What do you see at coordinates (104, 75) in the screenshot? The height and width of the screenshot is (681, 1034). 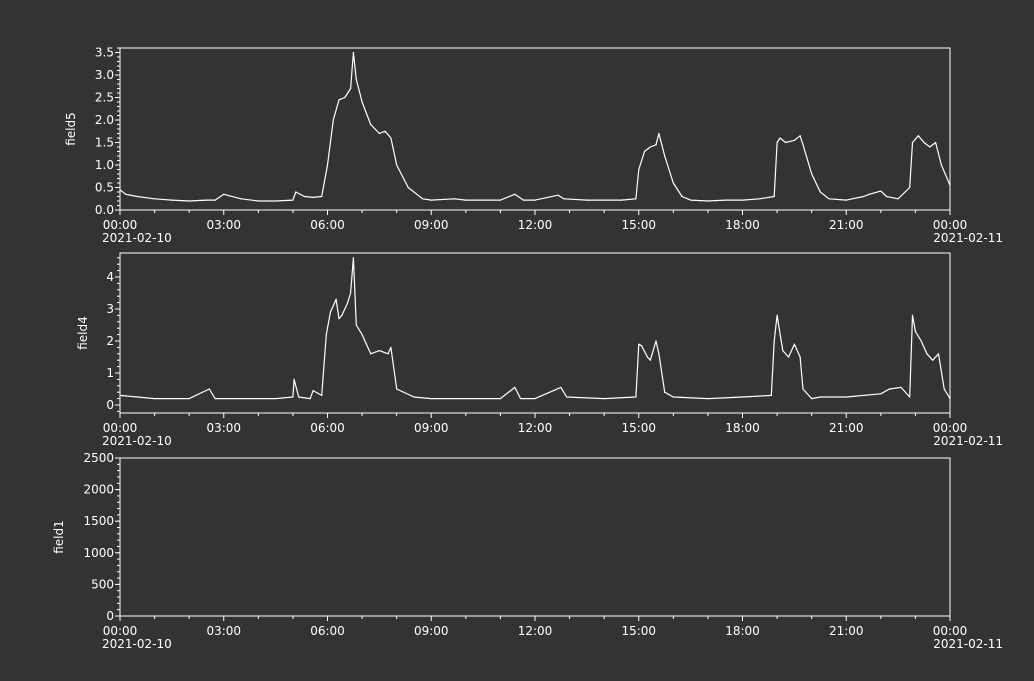 I see `y-tick-label: 3.0` at bounding box center [104, 75].